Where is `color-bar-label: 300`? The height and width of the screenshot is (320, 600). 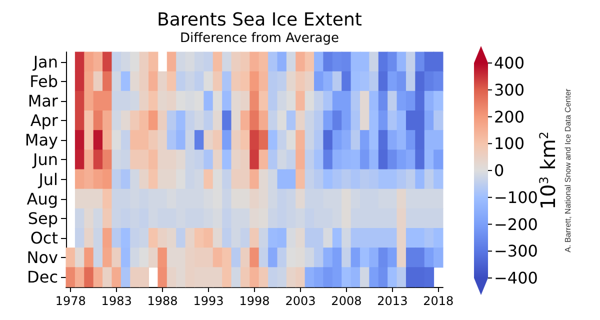 color-bar-label: 300 is located at coordinates (509, 90).